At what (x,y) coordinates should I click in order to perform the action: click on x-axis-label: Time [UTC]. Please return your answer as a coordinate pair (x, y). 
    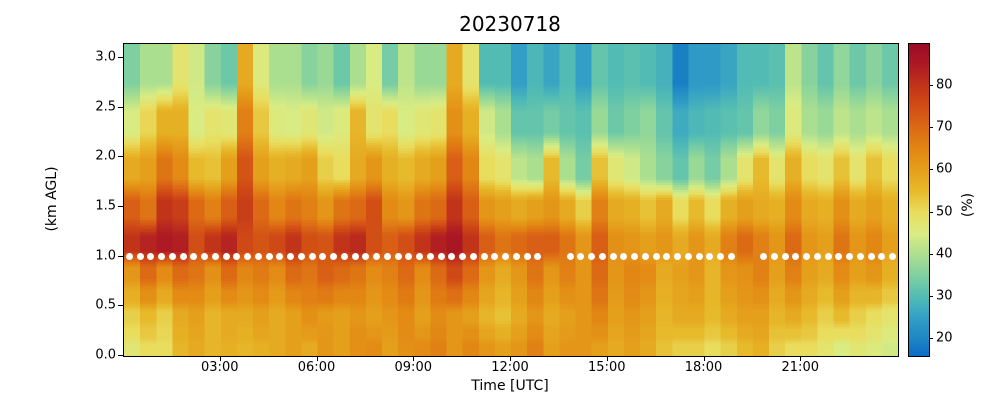
    Looking at the image, I should click on (510, 386).